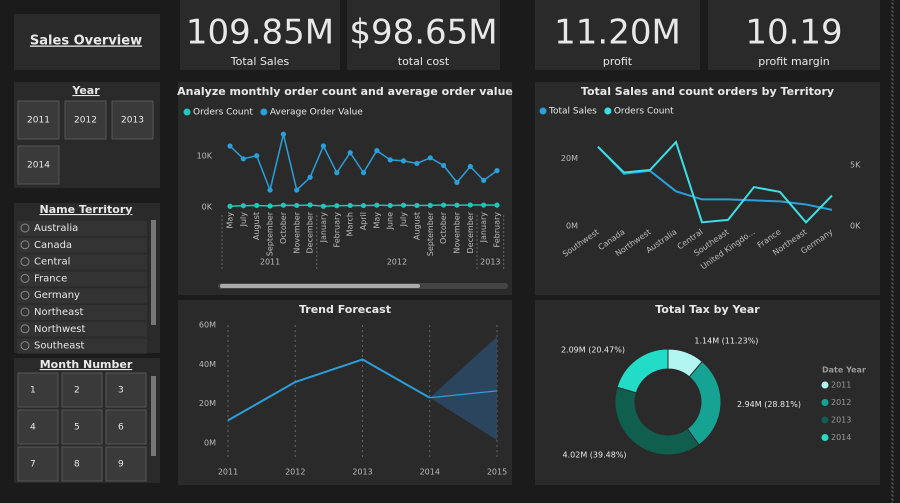 The height and width of the screenshot is (503, 900). What do you see at coordinates (569, 158) in the screenshot?
I see `y-tick-label: 20M` at bounding box center [569, 158].